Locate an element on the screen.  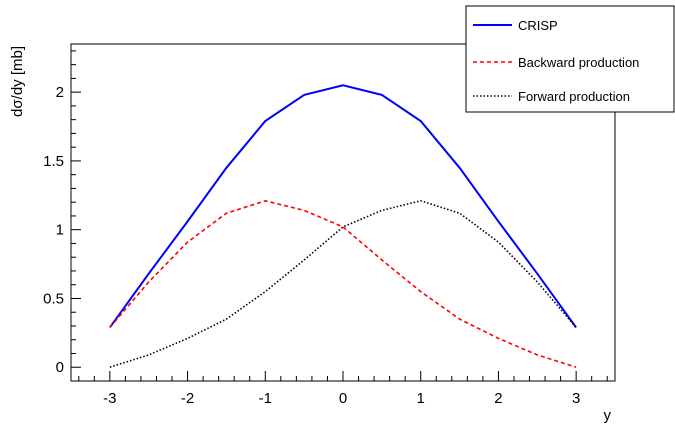
x-tick-label: 1 is located at coordinates (421, 398).